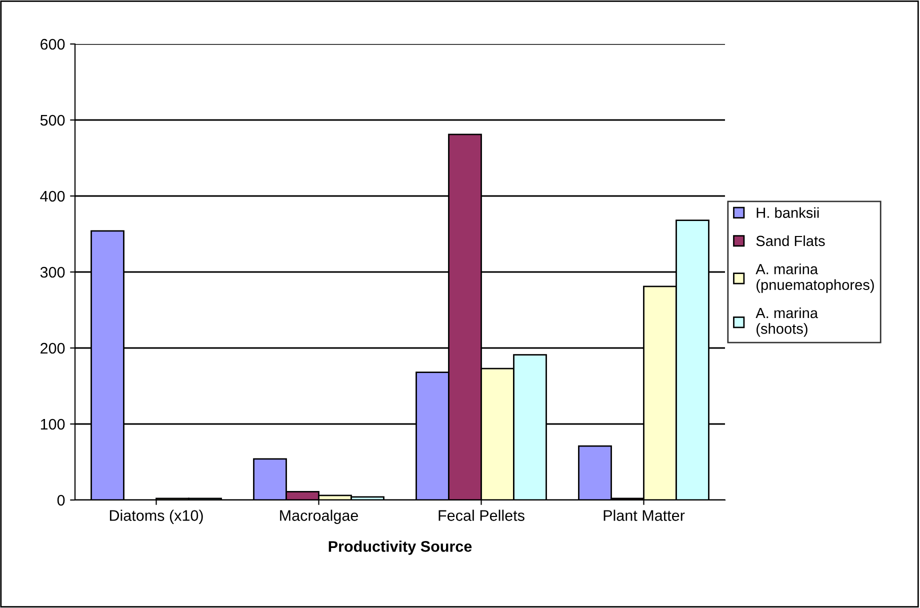 Image resolution: width=920 pixels, height=608 pixels. I want to click on y-tick-label: 500, so click(52, 120).